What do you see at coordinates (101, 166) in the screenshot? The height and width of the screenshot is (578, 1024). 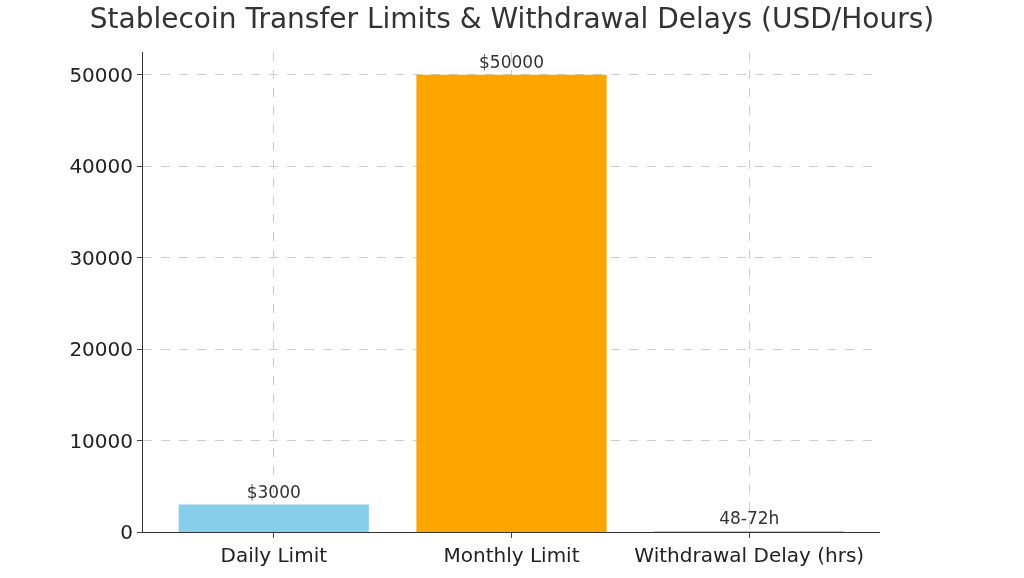 I see `y-tick-label: 40000` at bounding box center [101, 166].